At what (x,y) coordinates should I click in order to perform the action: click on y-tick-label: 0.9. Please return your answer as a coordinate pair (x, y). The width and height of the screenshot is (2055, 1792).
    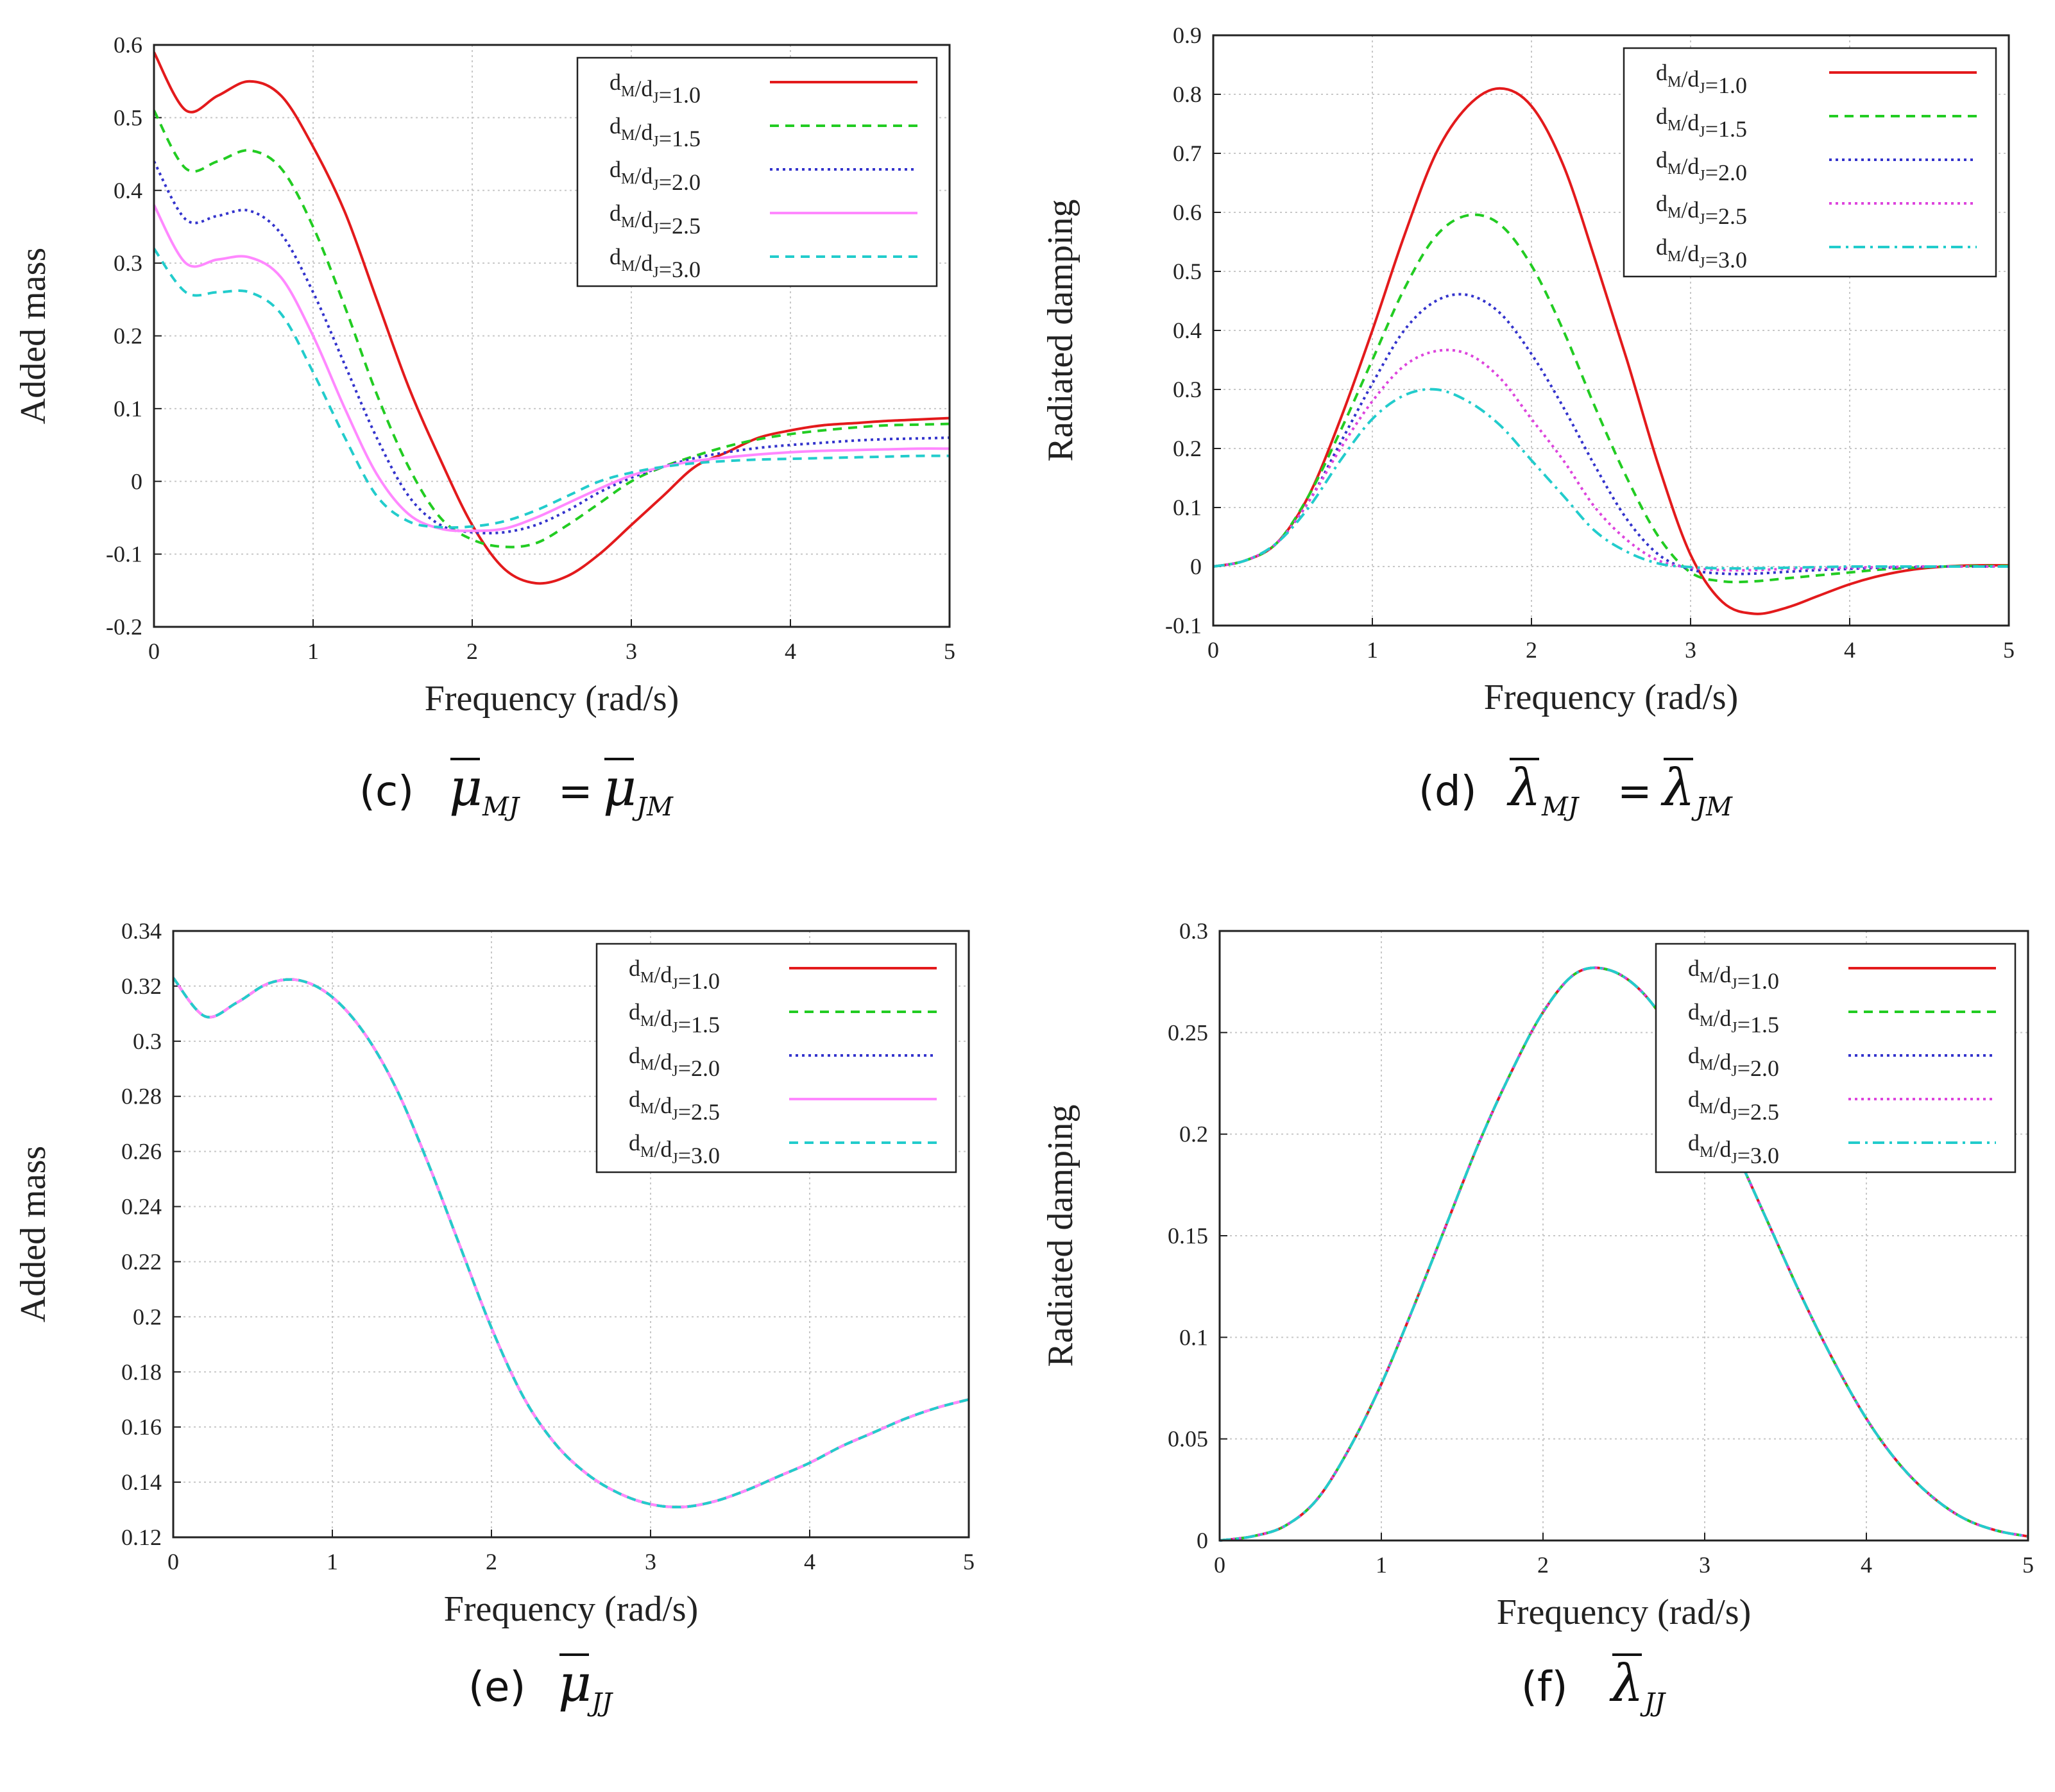
    Looking at the image, I should click on (1187, 35).